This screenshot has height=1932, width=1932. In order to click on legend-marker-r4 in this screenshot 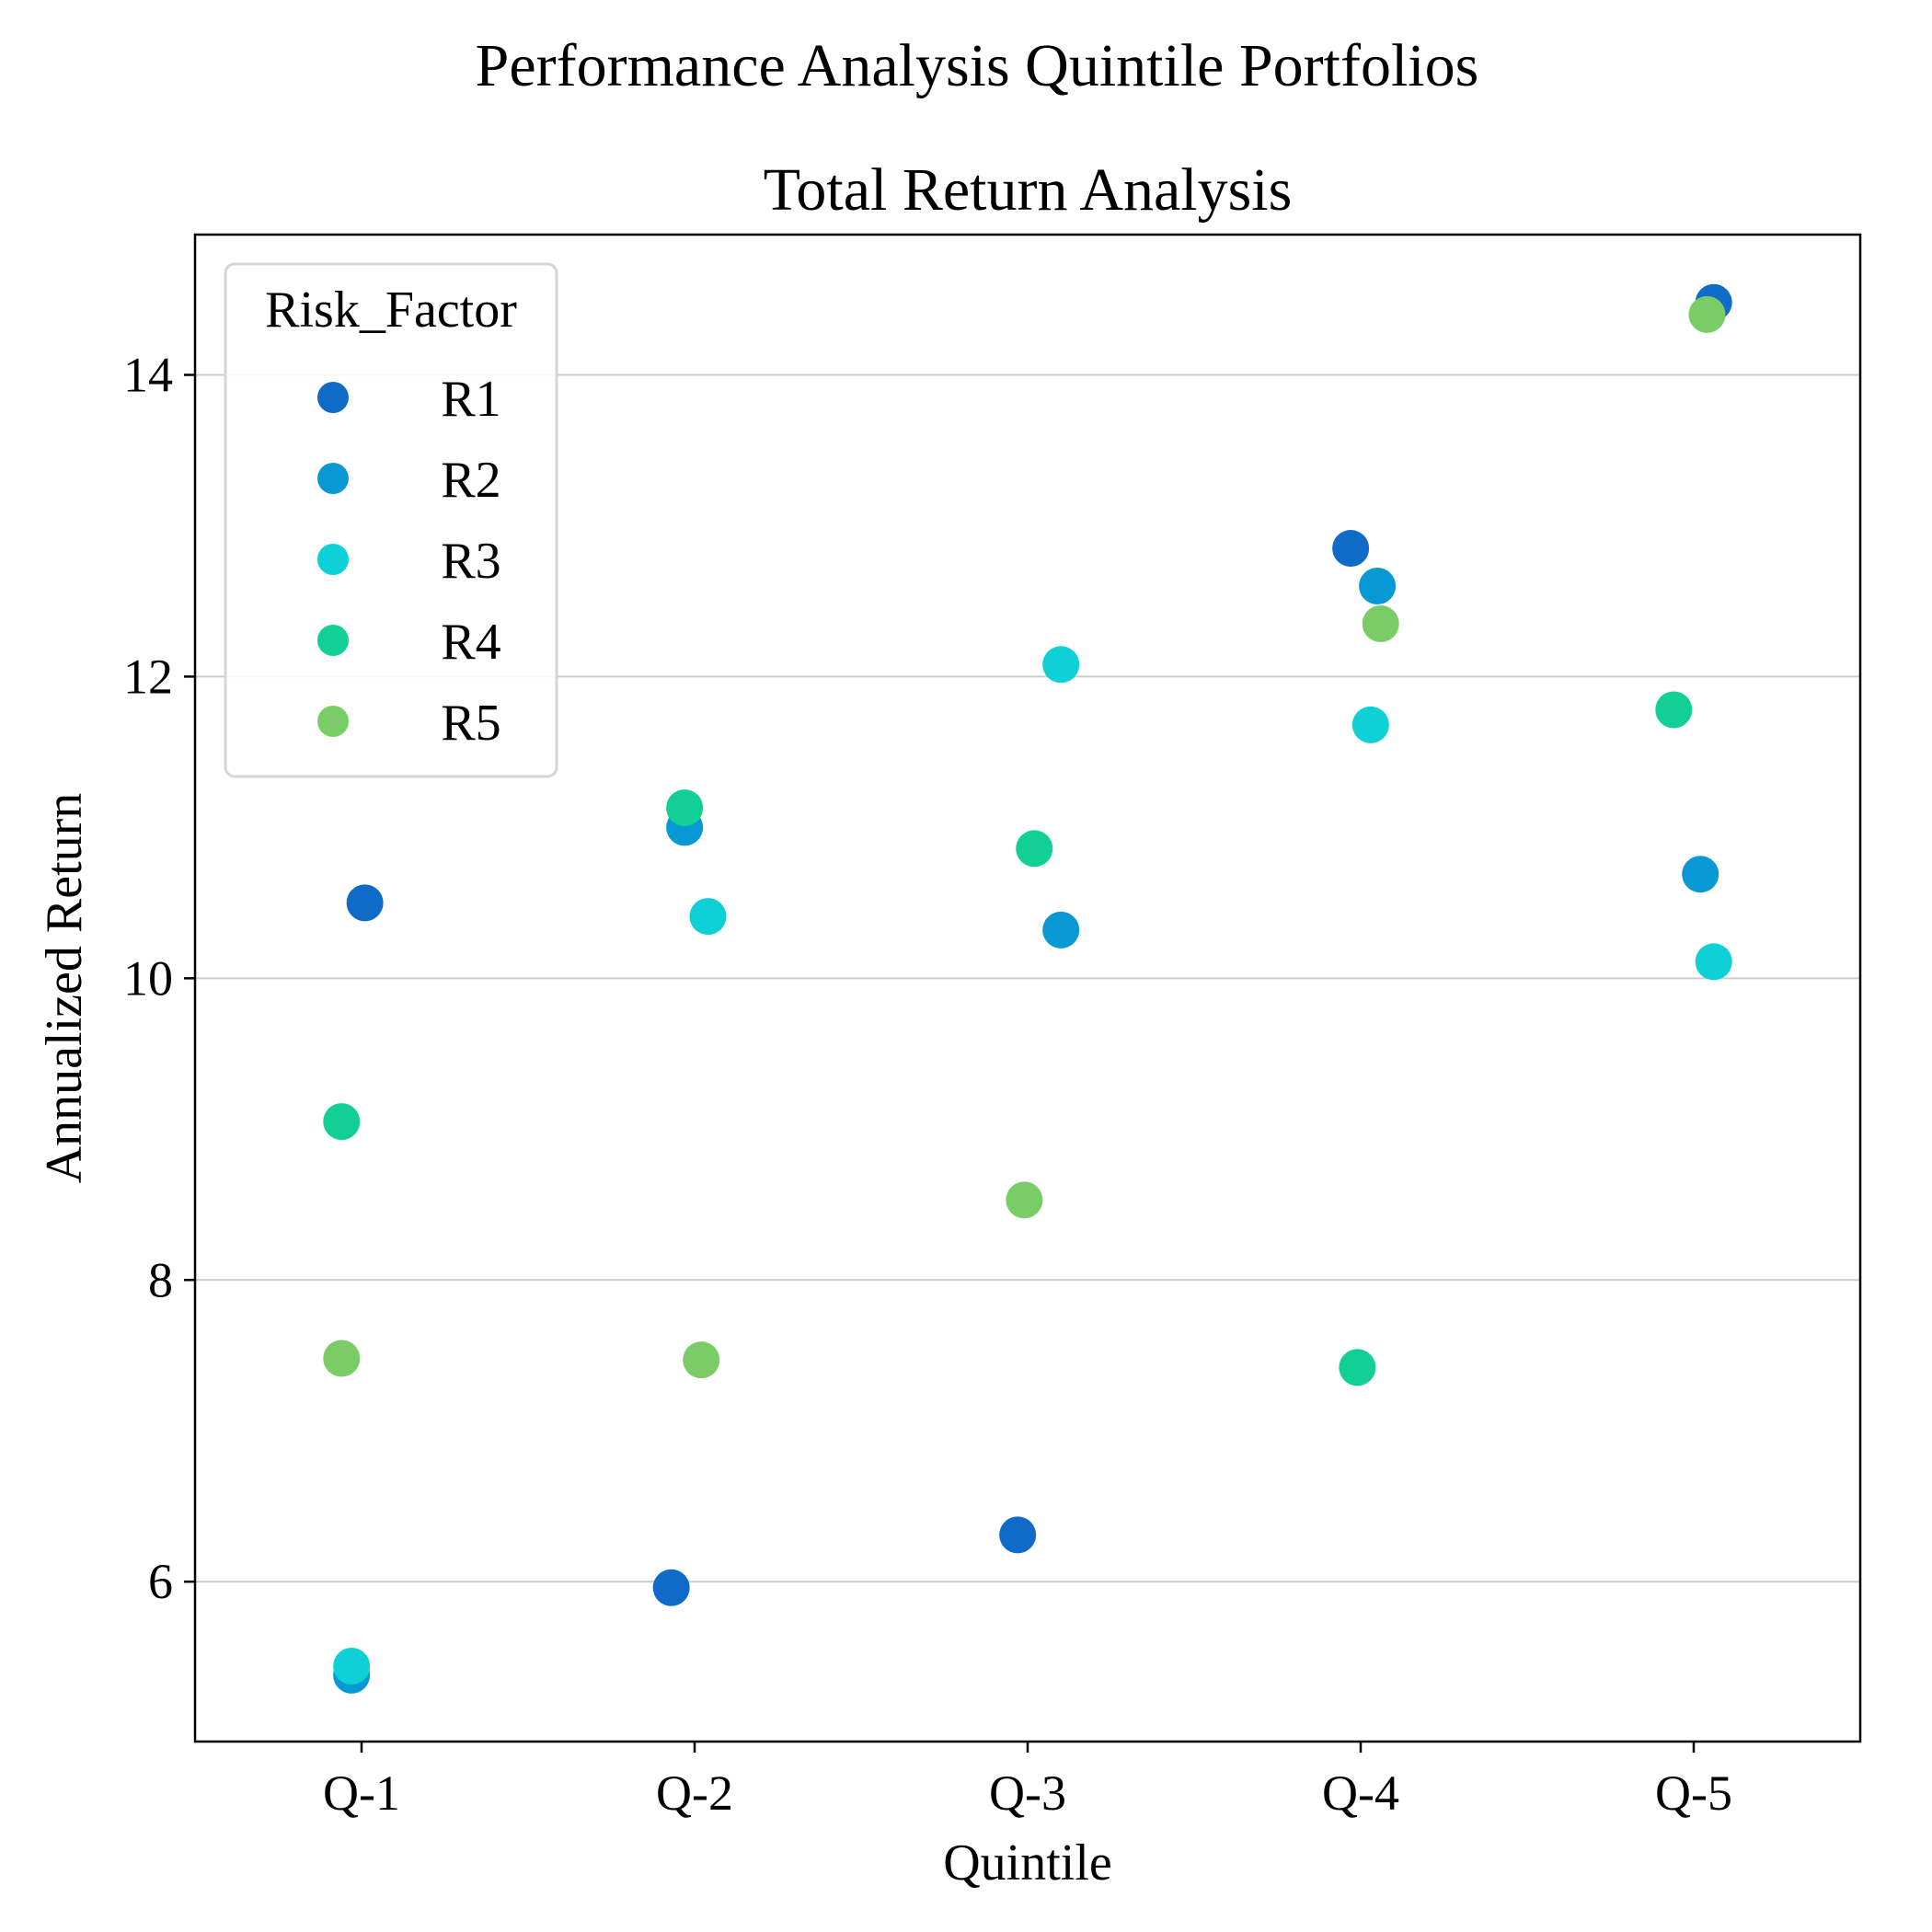, I will do `click(333, 640)`.